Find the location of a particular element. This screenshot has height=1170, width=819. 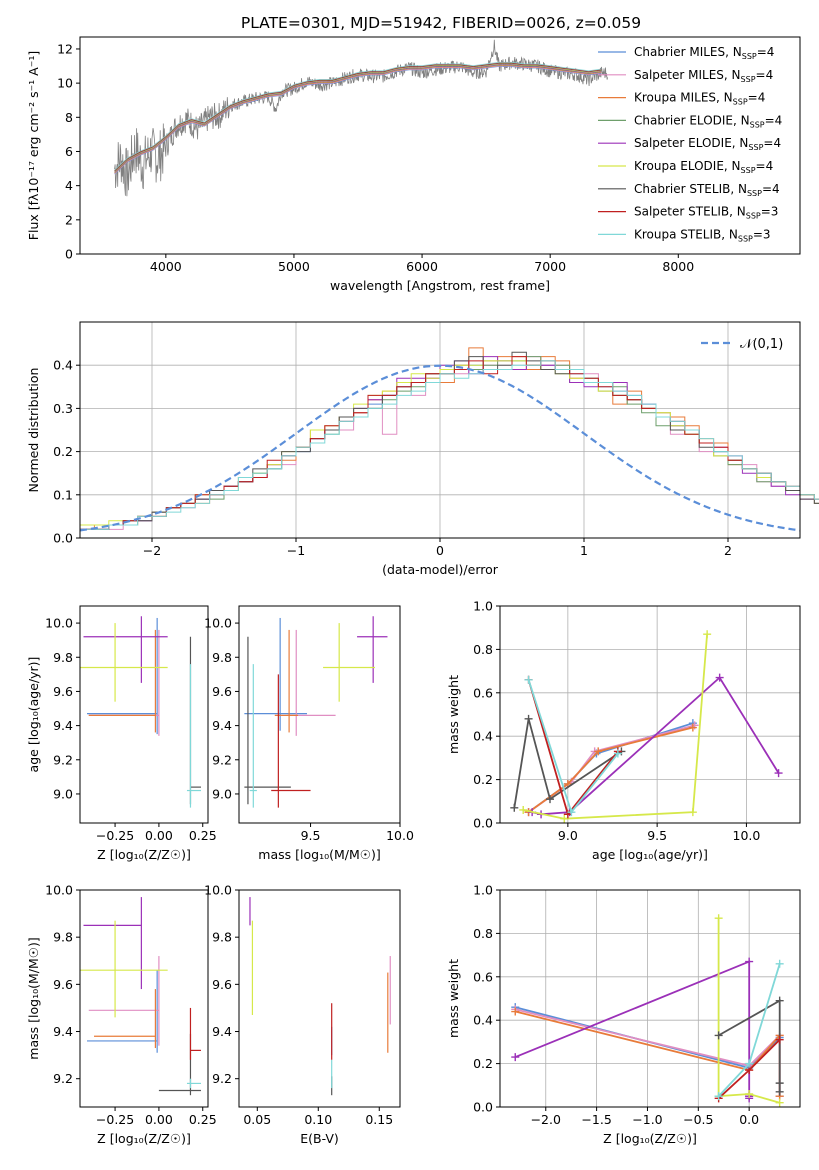

x-tick-label: 0.10 is located at coordinates (318, 1119).